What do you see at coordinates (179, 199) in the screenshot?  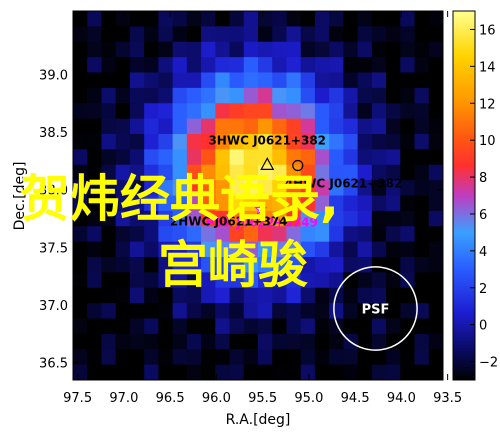 I see `overlay-text-line1: 贺炜经典语录,` at bounding box center [179, 199].